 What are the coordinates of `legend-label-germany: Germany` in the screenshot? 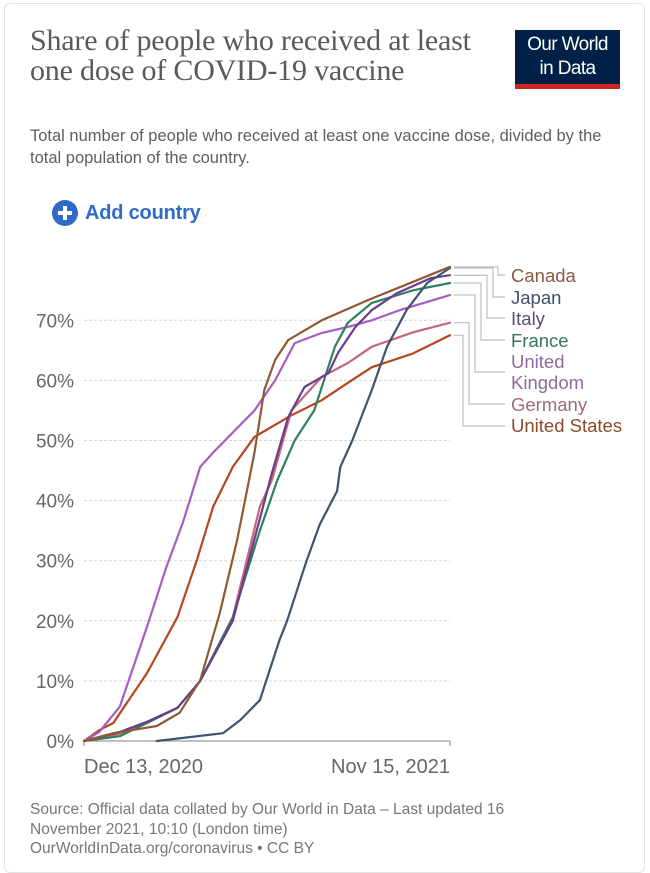 It's located at (549, 404).